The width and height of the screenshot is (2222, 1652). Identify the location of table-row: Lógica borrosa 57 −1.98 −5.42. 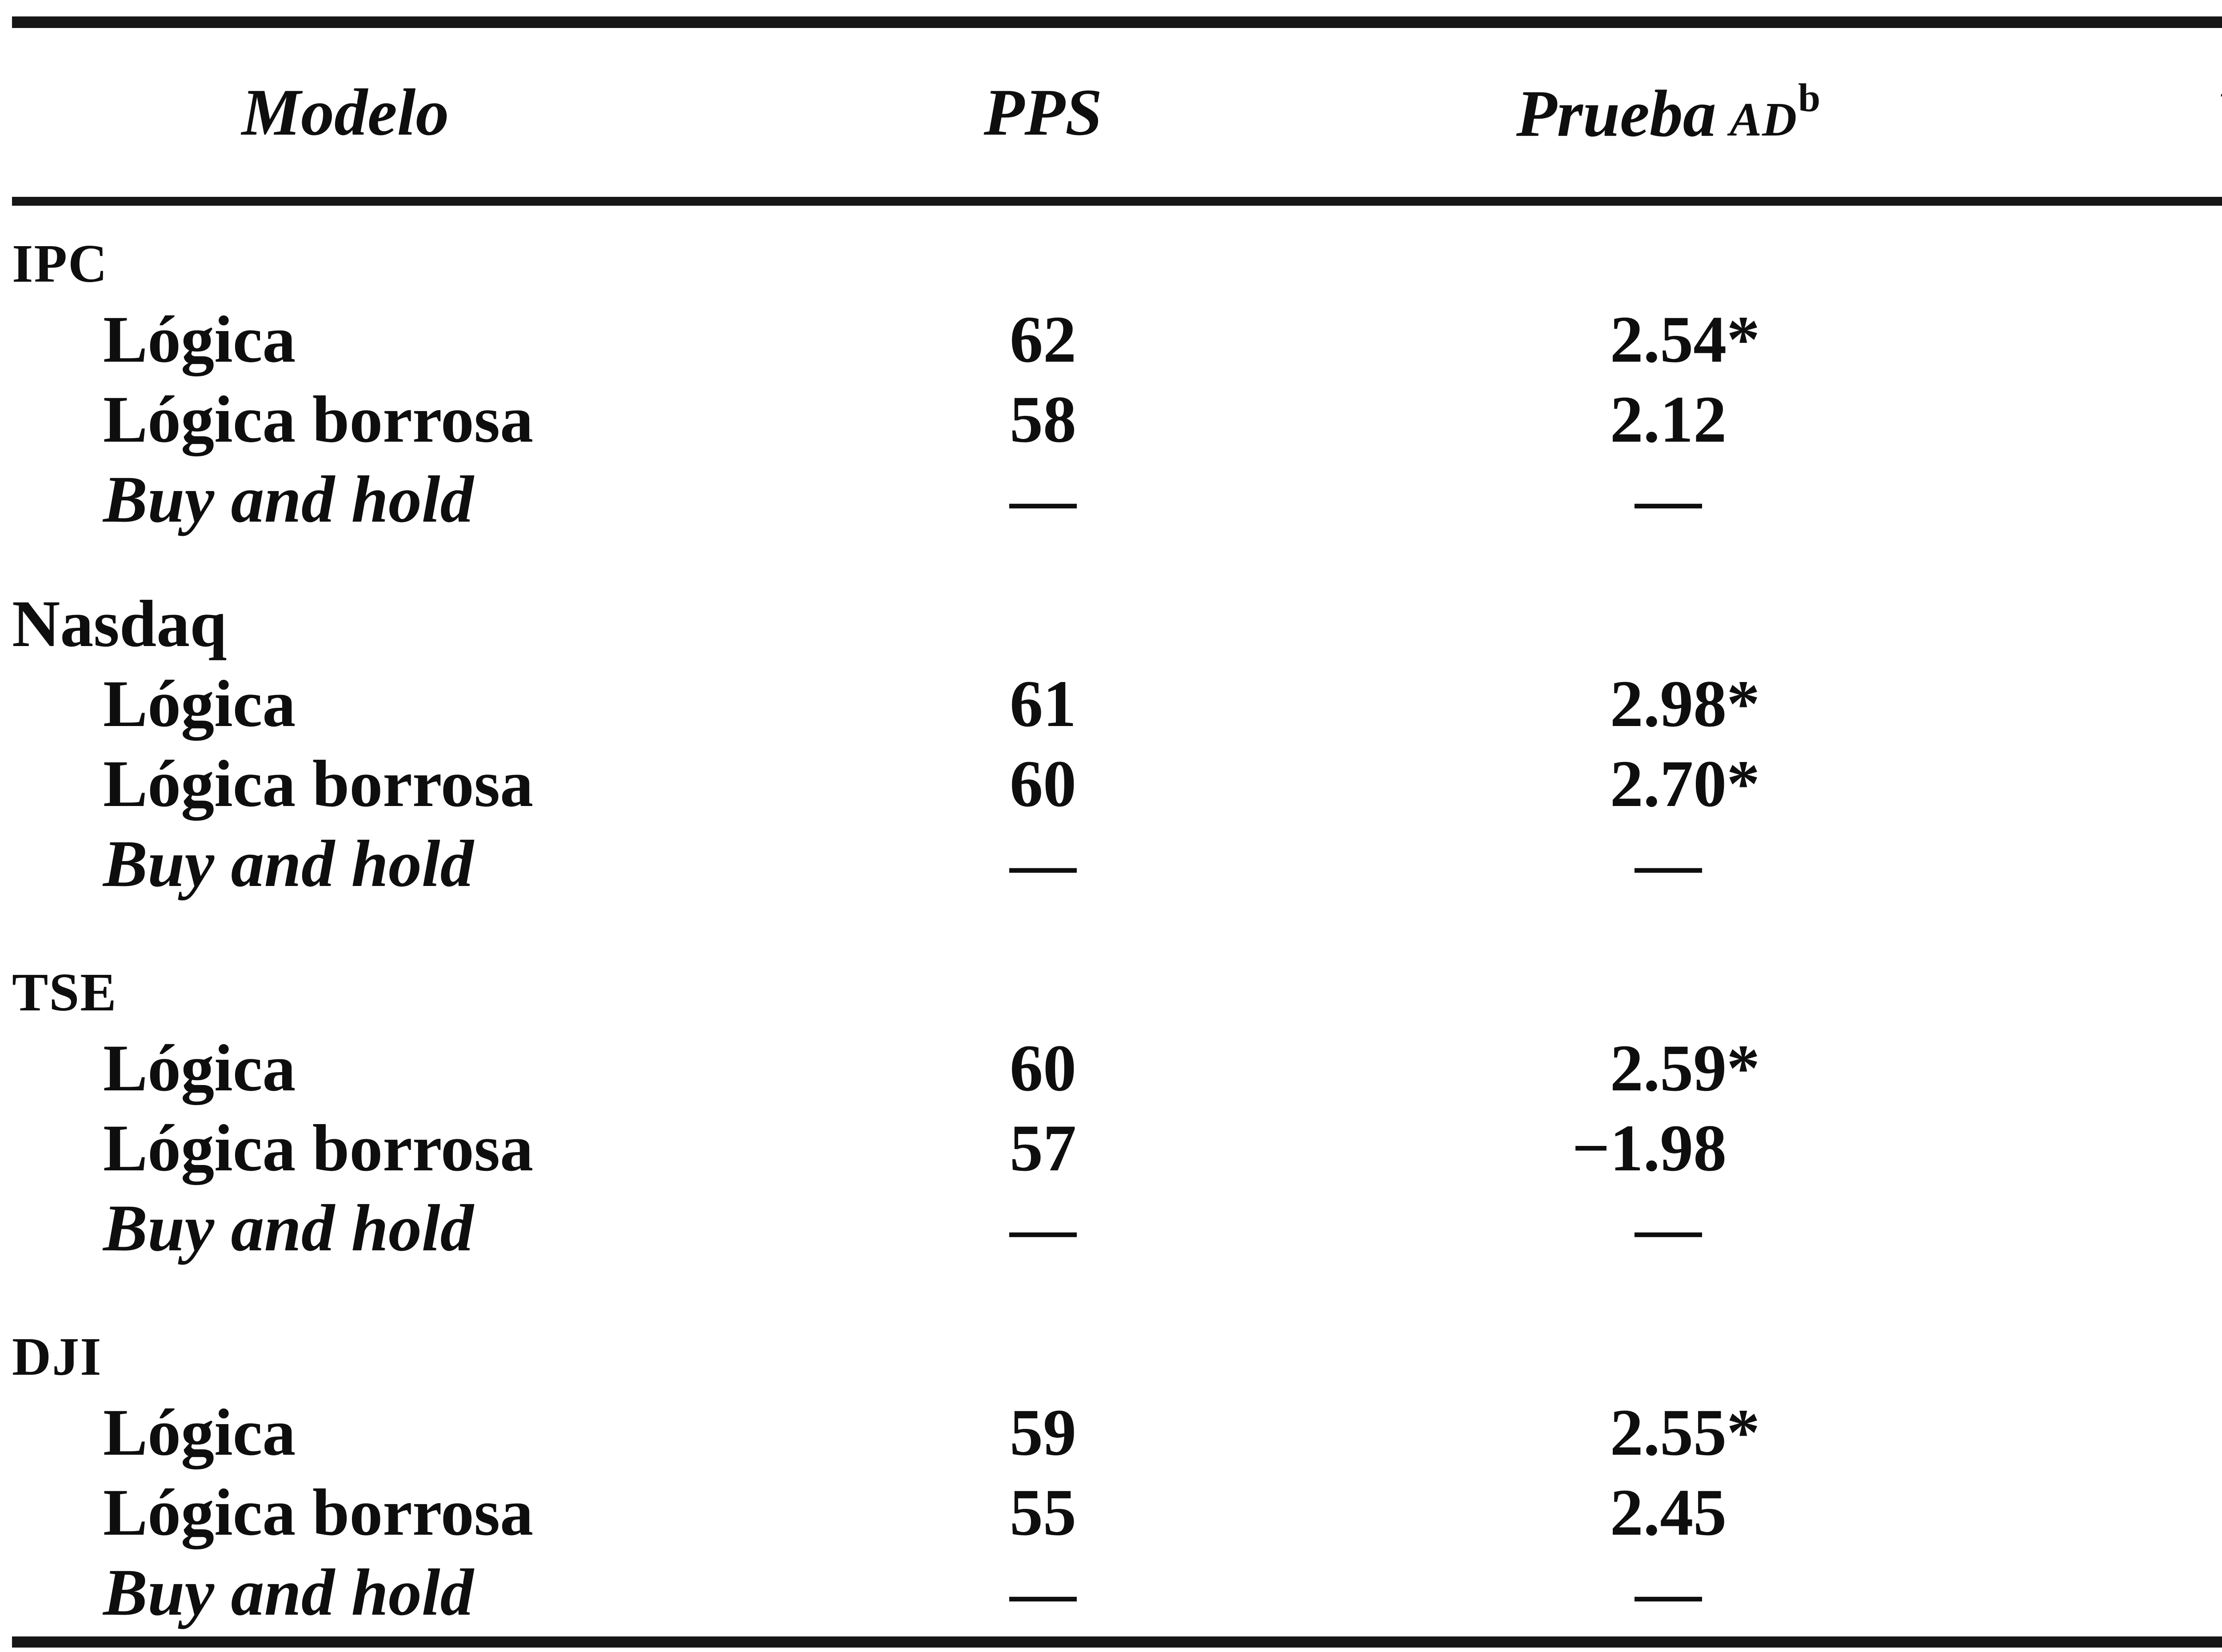
(1117, 1148).